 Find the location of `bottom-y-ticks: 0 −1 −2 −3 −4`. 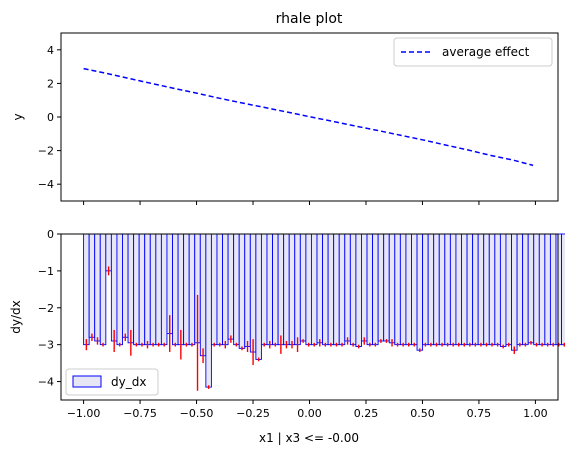

bottom-y-ticks: 0 −1 −2 −3 −4 is located at coordinates (49, 308).